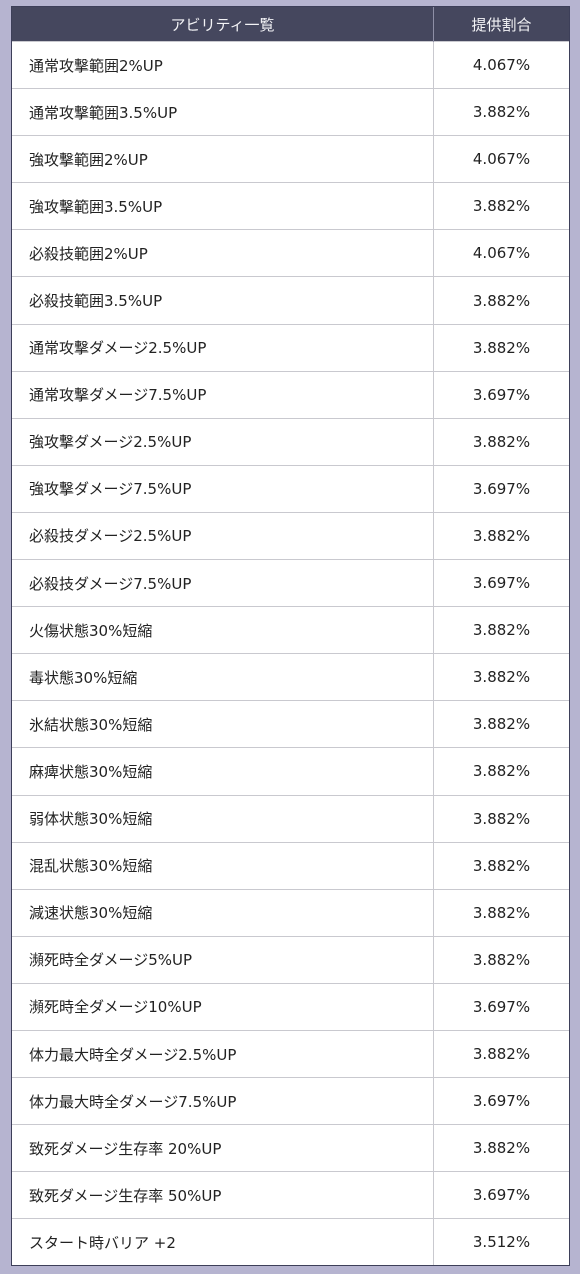 This screenshot has height=1274, width=580. What do you see at coordinates (223, 1006) in the screenshot?
I see `ability-name-cell: 瀕死時全ダメージ10%UP` at bounding box center [223, 1006].